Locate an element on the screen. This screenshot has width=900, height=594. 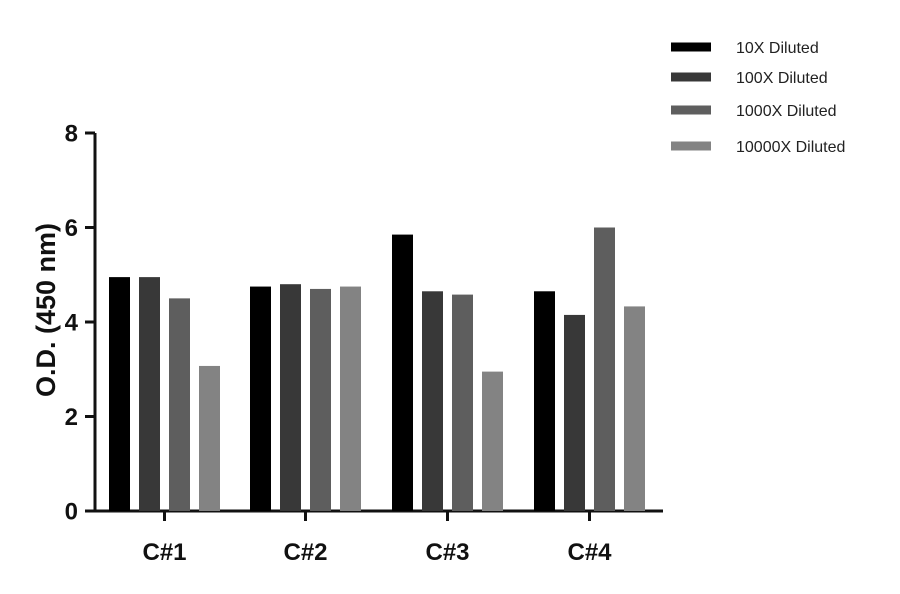
bar-group-c3 is located at coordinates (447, 372).